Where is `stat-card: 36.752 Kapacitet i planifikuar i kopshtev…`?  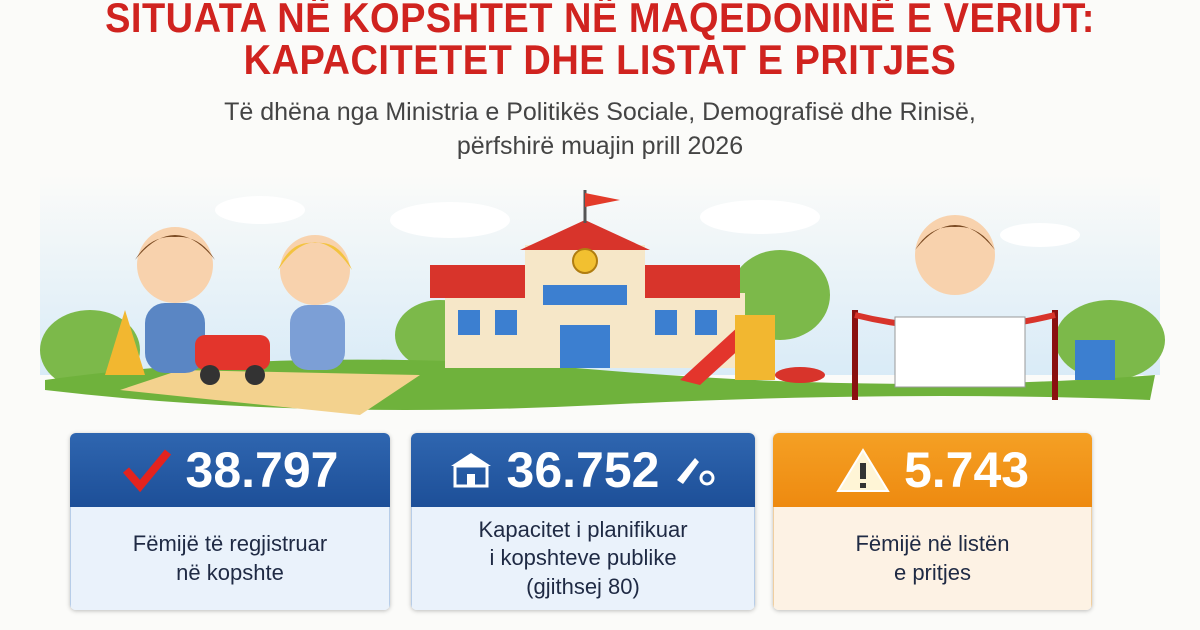
stat-card: 36.752 Kapacitet i planifikuar i kopshtev… is located at coordinates (583, 521).